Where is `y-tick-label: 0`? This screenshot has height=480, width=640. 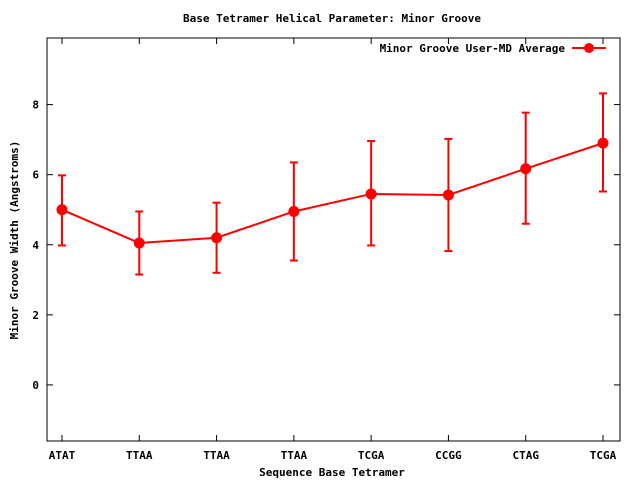 y-tick-label: 0 is located at coordinates (35, 385).